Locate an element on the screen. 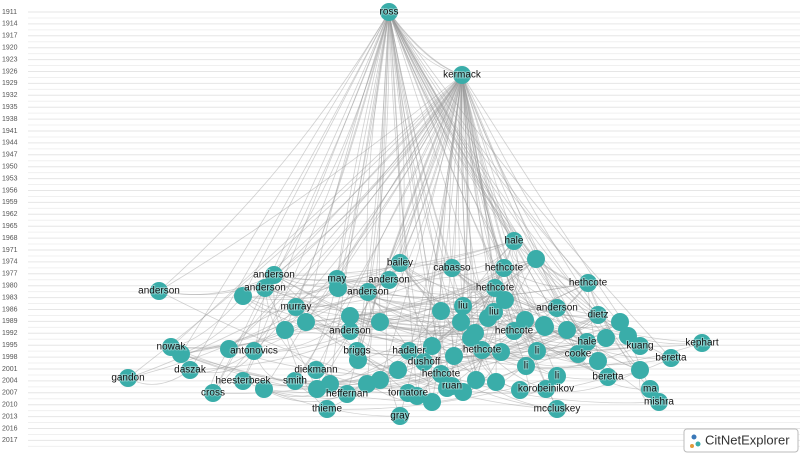  logo: CitNetExplorer is located at coordinates (741, 440).